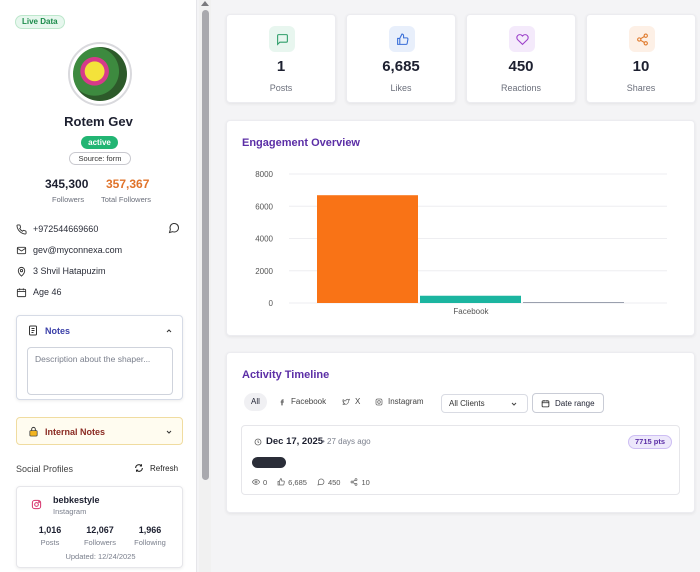 This screenshot has width=700, height=572. I want to click on tab-instagram-label: Instagram, so click(406, 401).